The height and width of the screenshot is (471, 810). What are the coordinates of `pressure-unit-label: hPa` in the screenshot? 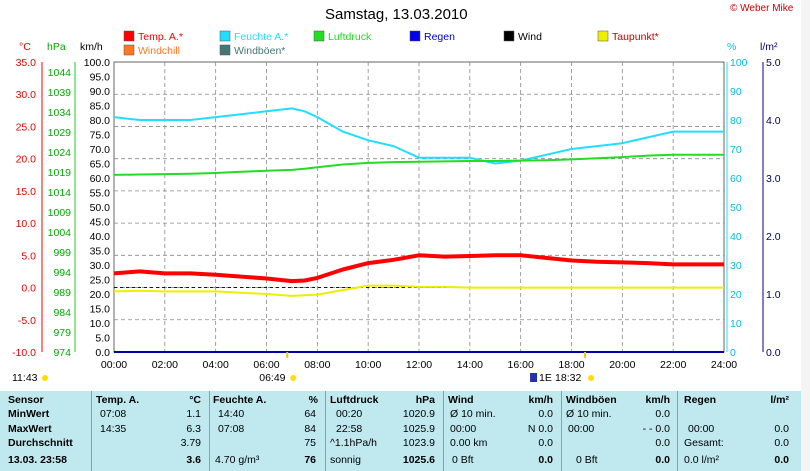 It's located at (56, 47).